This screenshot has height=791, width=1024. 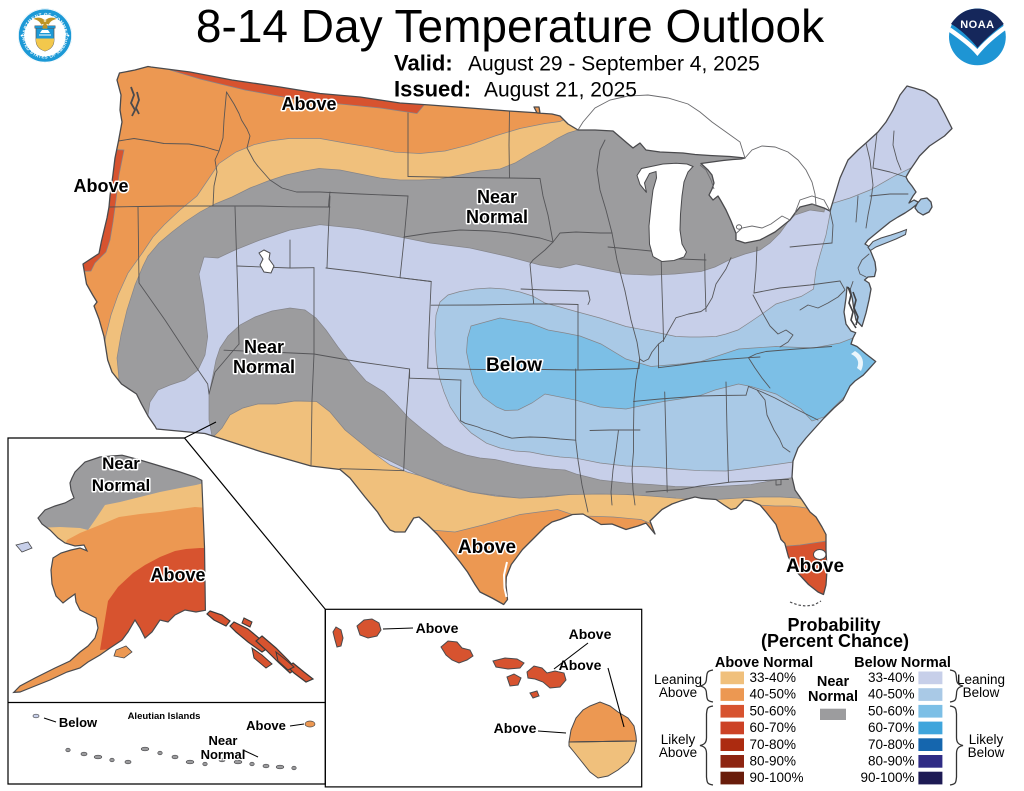 What do you see at coordinates (560, 90) in the screenshot?
I see `svg-text: August 21, 2025` at bounding box center [560, 90].